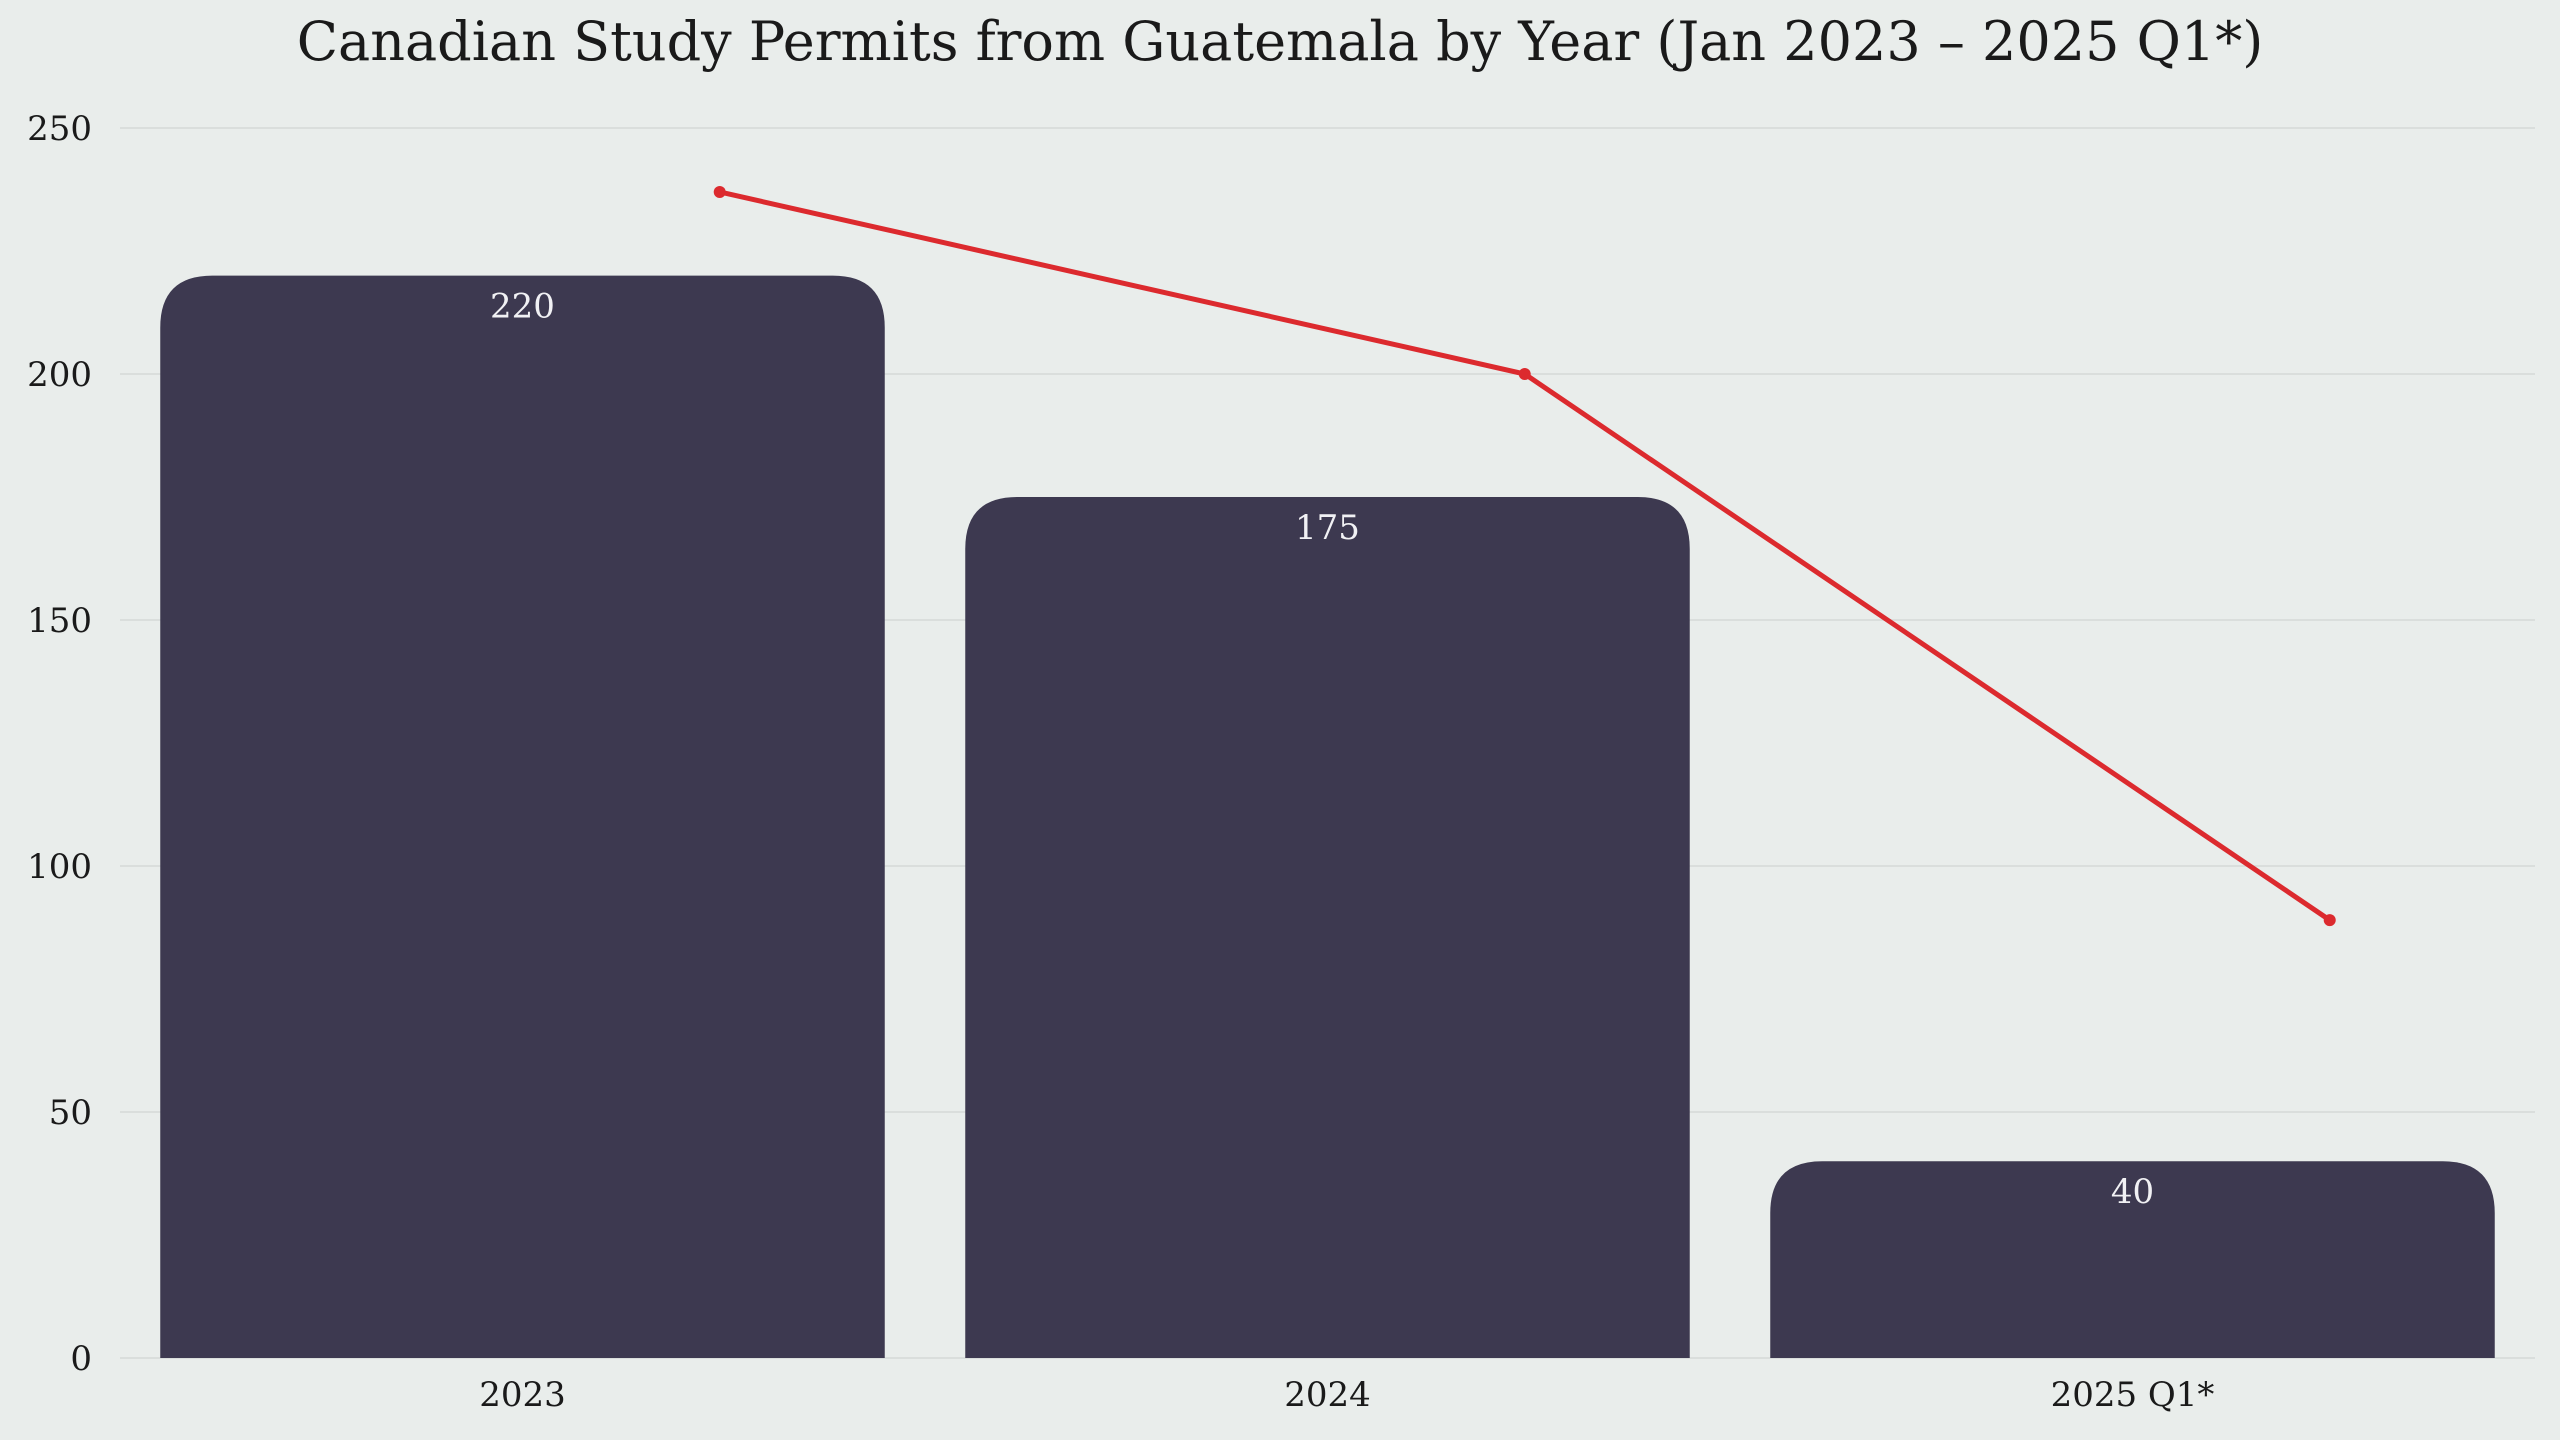 This screenshot has width=2560, height=1440. What do you see at coordinates (2132, 1259) in the screenshot?
I see `bar-2025-q1-` at bounding box center [2132, 1259].